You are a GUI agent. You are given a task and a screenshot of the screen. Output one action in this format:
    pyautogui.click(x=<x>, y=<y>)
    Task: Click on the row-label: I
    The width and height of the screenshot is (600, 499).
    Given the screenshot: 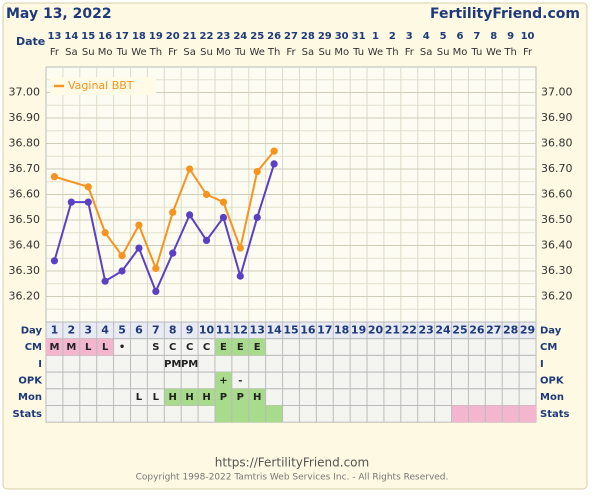 What is the action you would take?
    pyautogui.click(x=40, y=364)
    